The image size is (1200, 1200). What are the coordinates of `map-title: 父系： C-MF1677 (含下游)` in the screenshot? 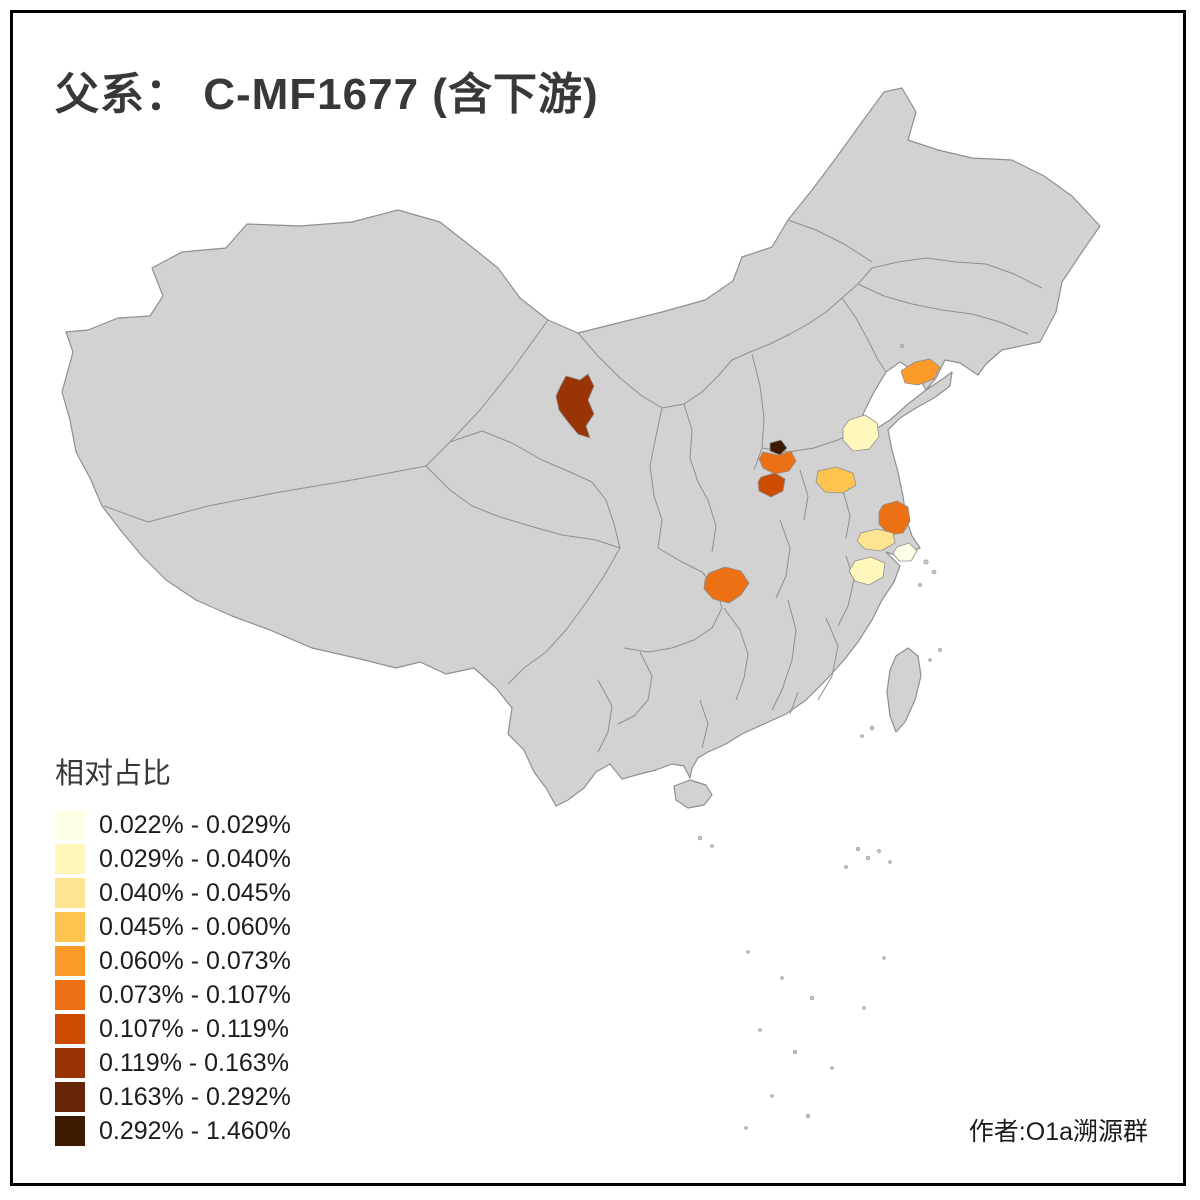 It's located at (327, 94).